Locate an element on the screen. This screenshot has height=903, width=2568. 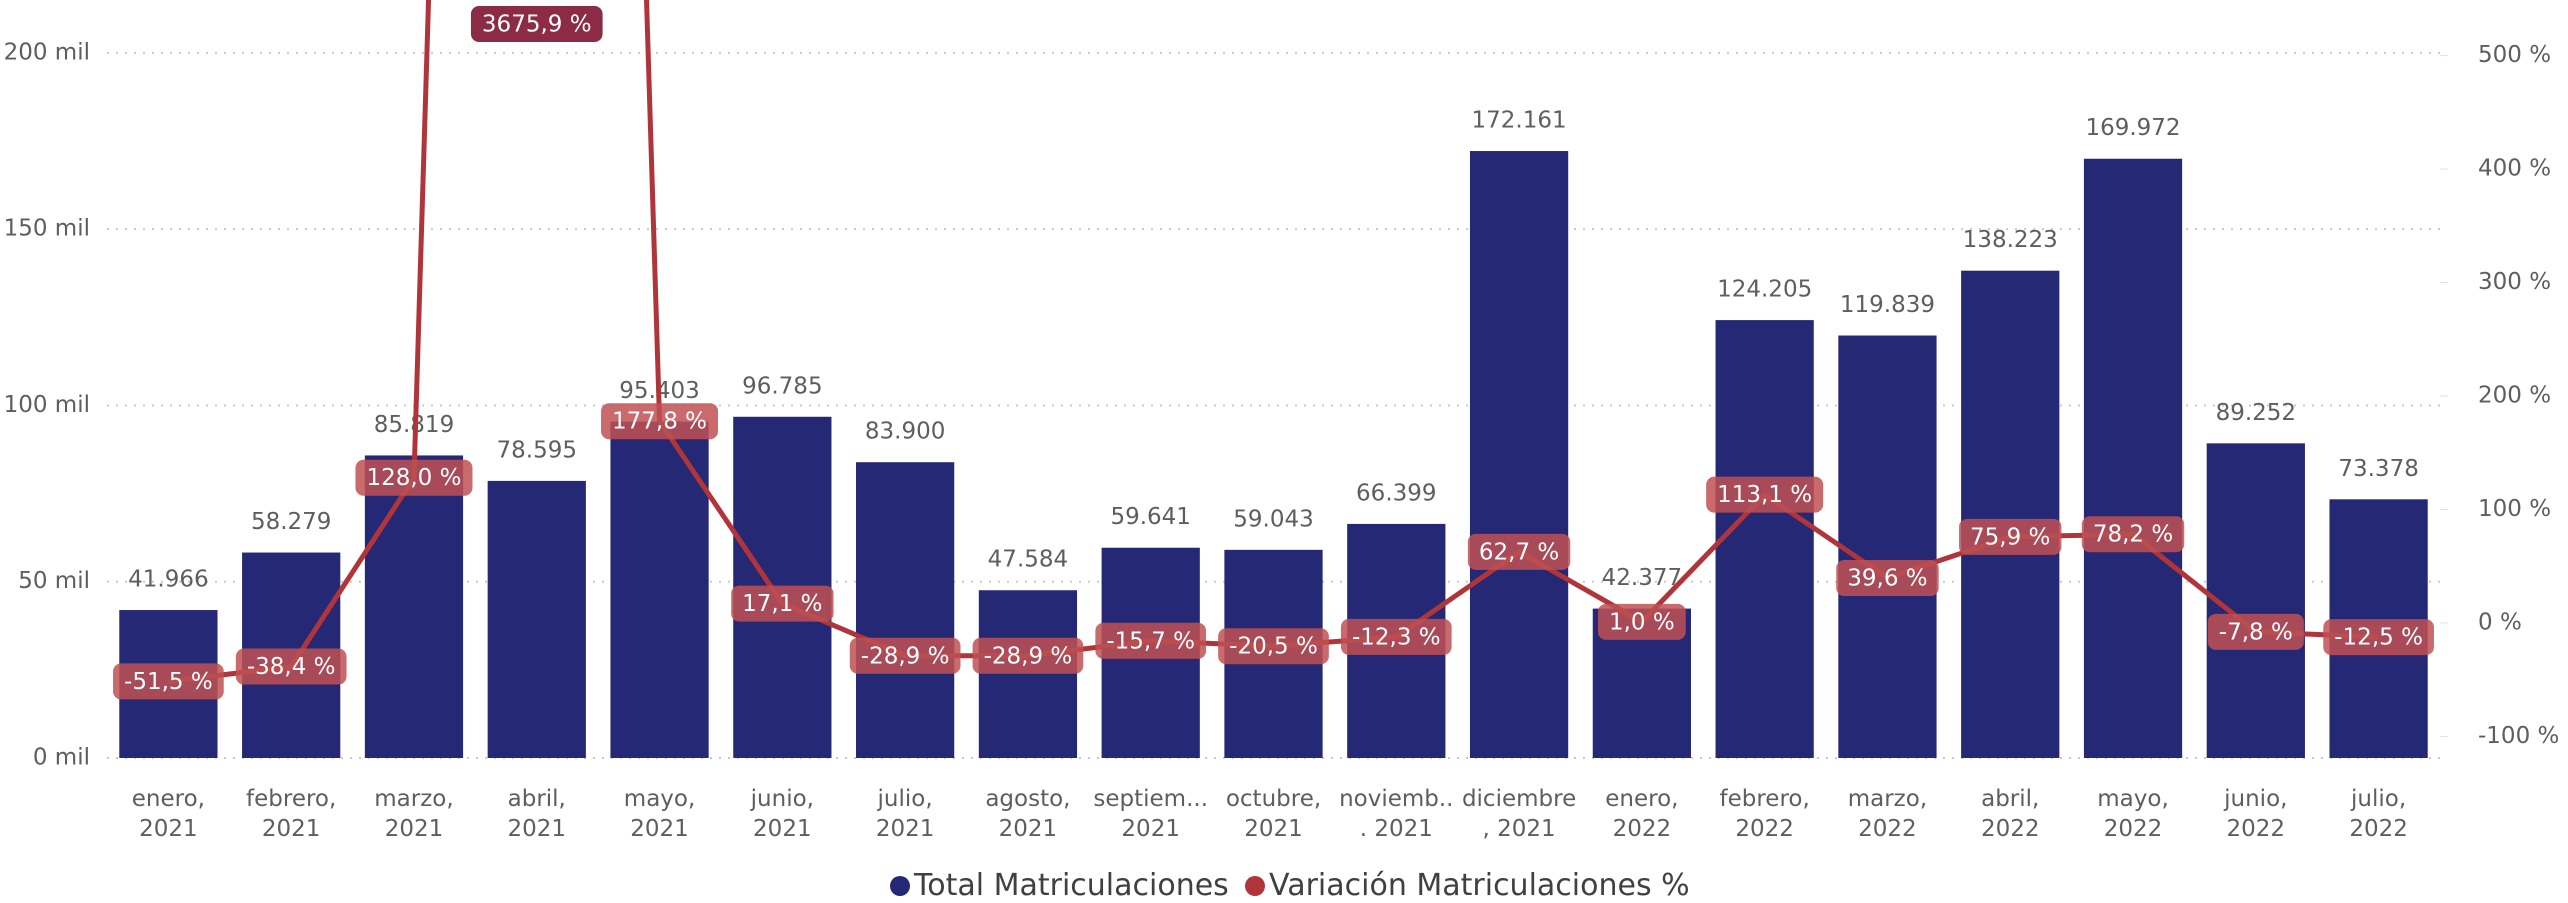
y-tick-label: 150 mil is located at coordinates (47, 229).